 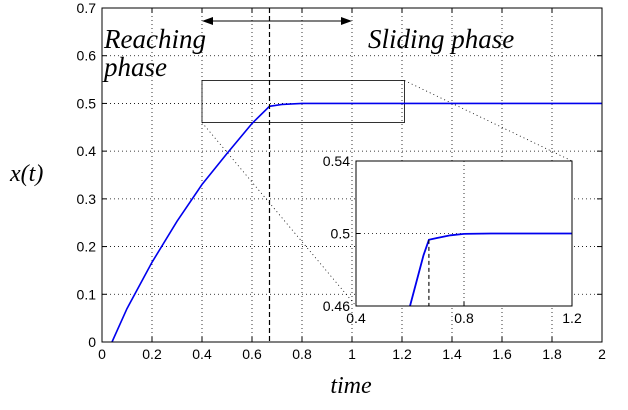 What do you see at coordinates (352, 354) in the screenshot?
I see `x-tick-label: 1` at bounding box center [352, 354].